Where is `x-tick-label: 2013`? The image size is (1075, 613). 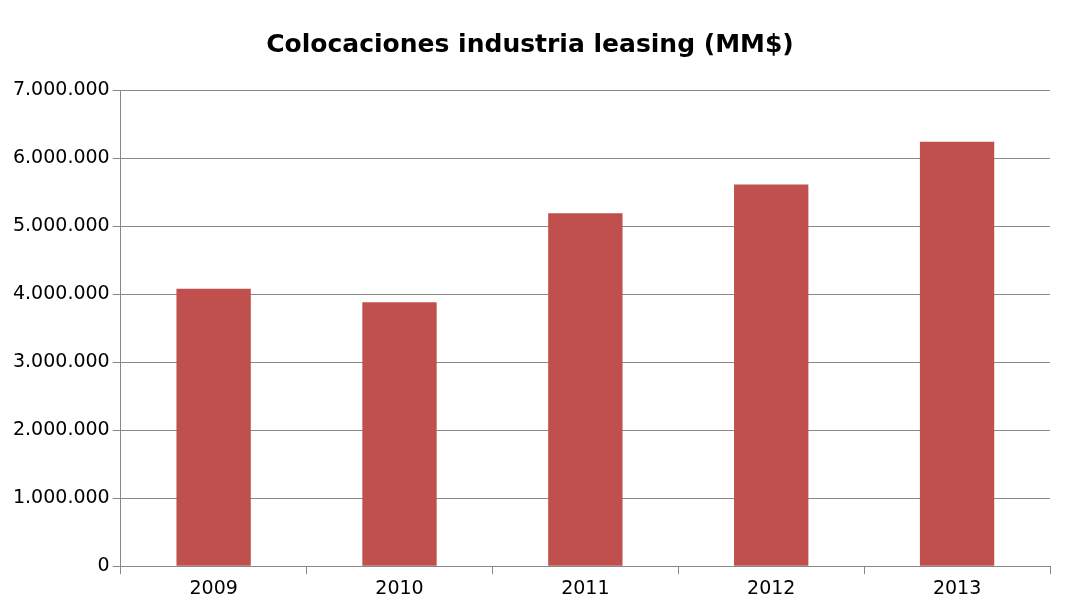
x-tick-label: 2013 is located at coordinates (957, 586).